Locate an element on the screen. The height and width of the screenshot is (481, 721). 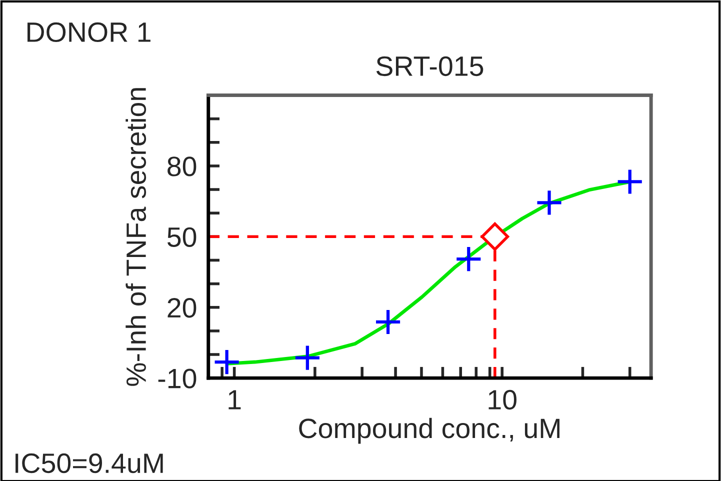
y-tick-label: 50 is located at coordinates (181, 237).